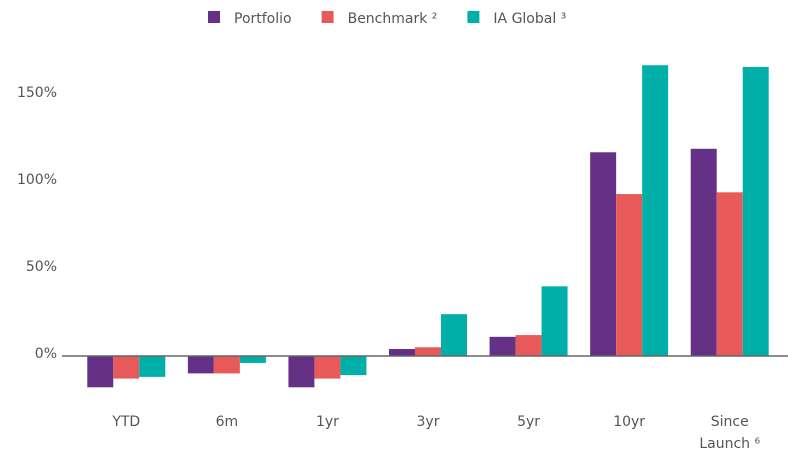 This screenshot has width=788, height=457. I want to click on y-tick-label: 100%, so click(37, 180).